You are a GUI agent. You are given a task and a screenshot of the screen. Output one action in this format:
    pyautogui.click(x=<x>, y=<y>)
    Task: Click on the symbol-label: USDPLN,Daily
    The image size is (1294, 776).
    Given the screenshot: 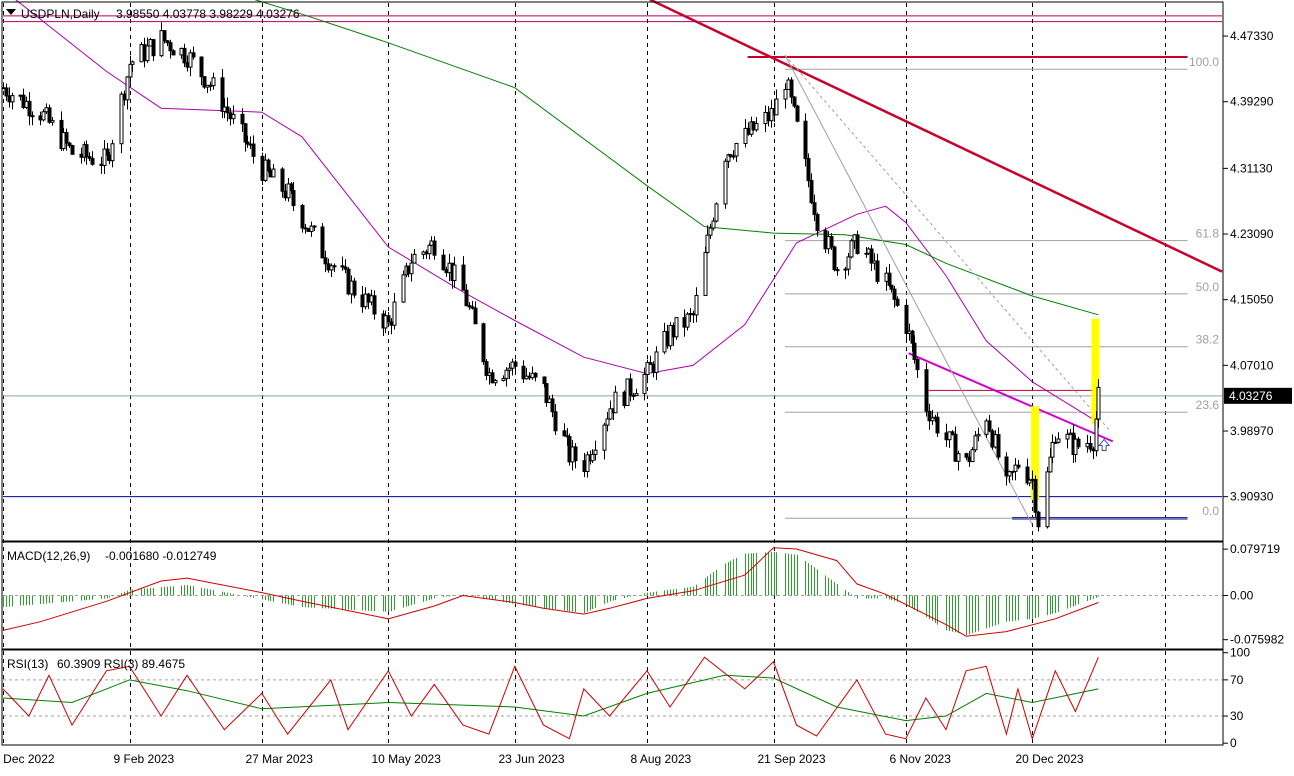 What is the action you would take?
    pyautogui.click(x=60, y=14)
    